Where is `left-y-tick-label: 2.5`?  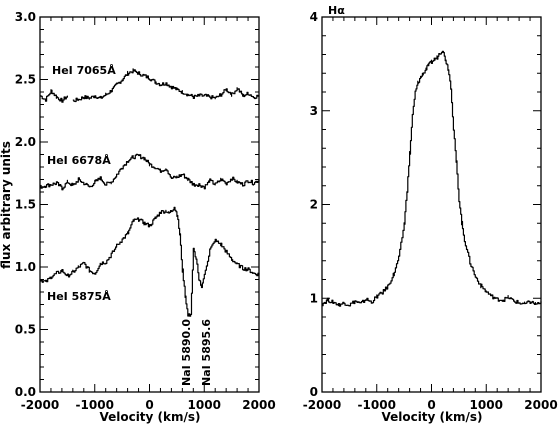 left-y-tick-label: 2.5 is located at coordinates (25, 80).